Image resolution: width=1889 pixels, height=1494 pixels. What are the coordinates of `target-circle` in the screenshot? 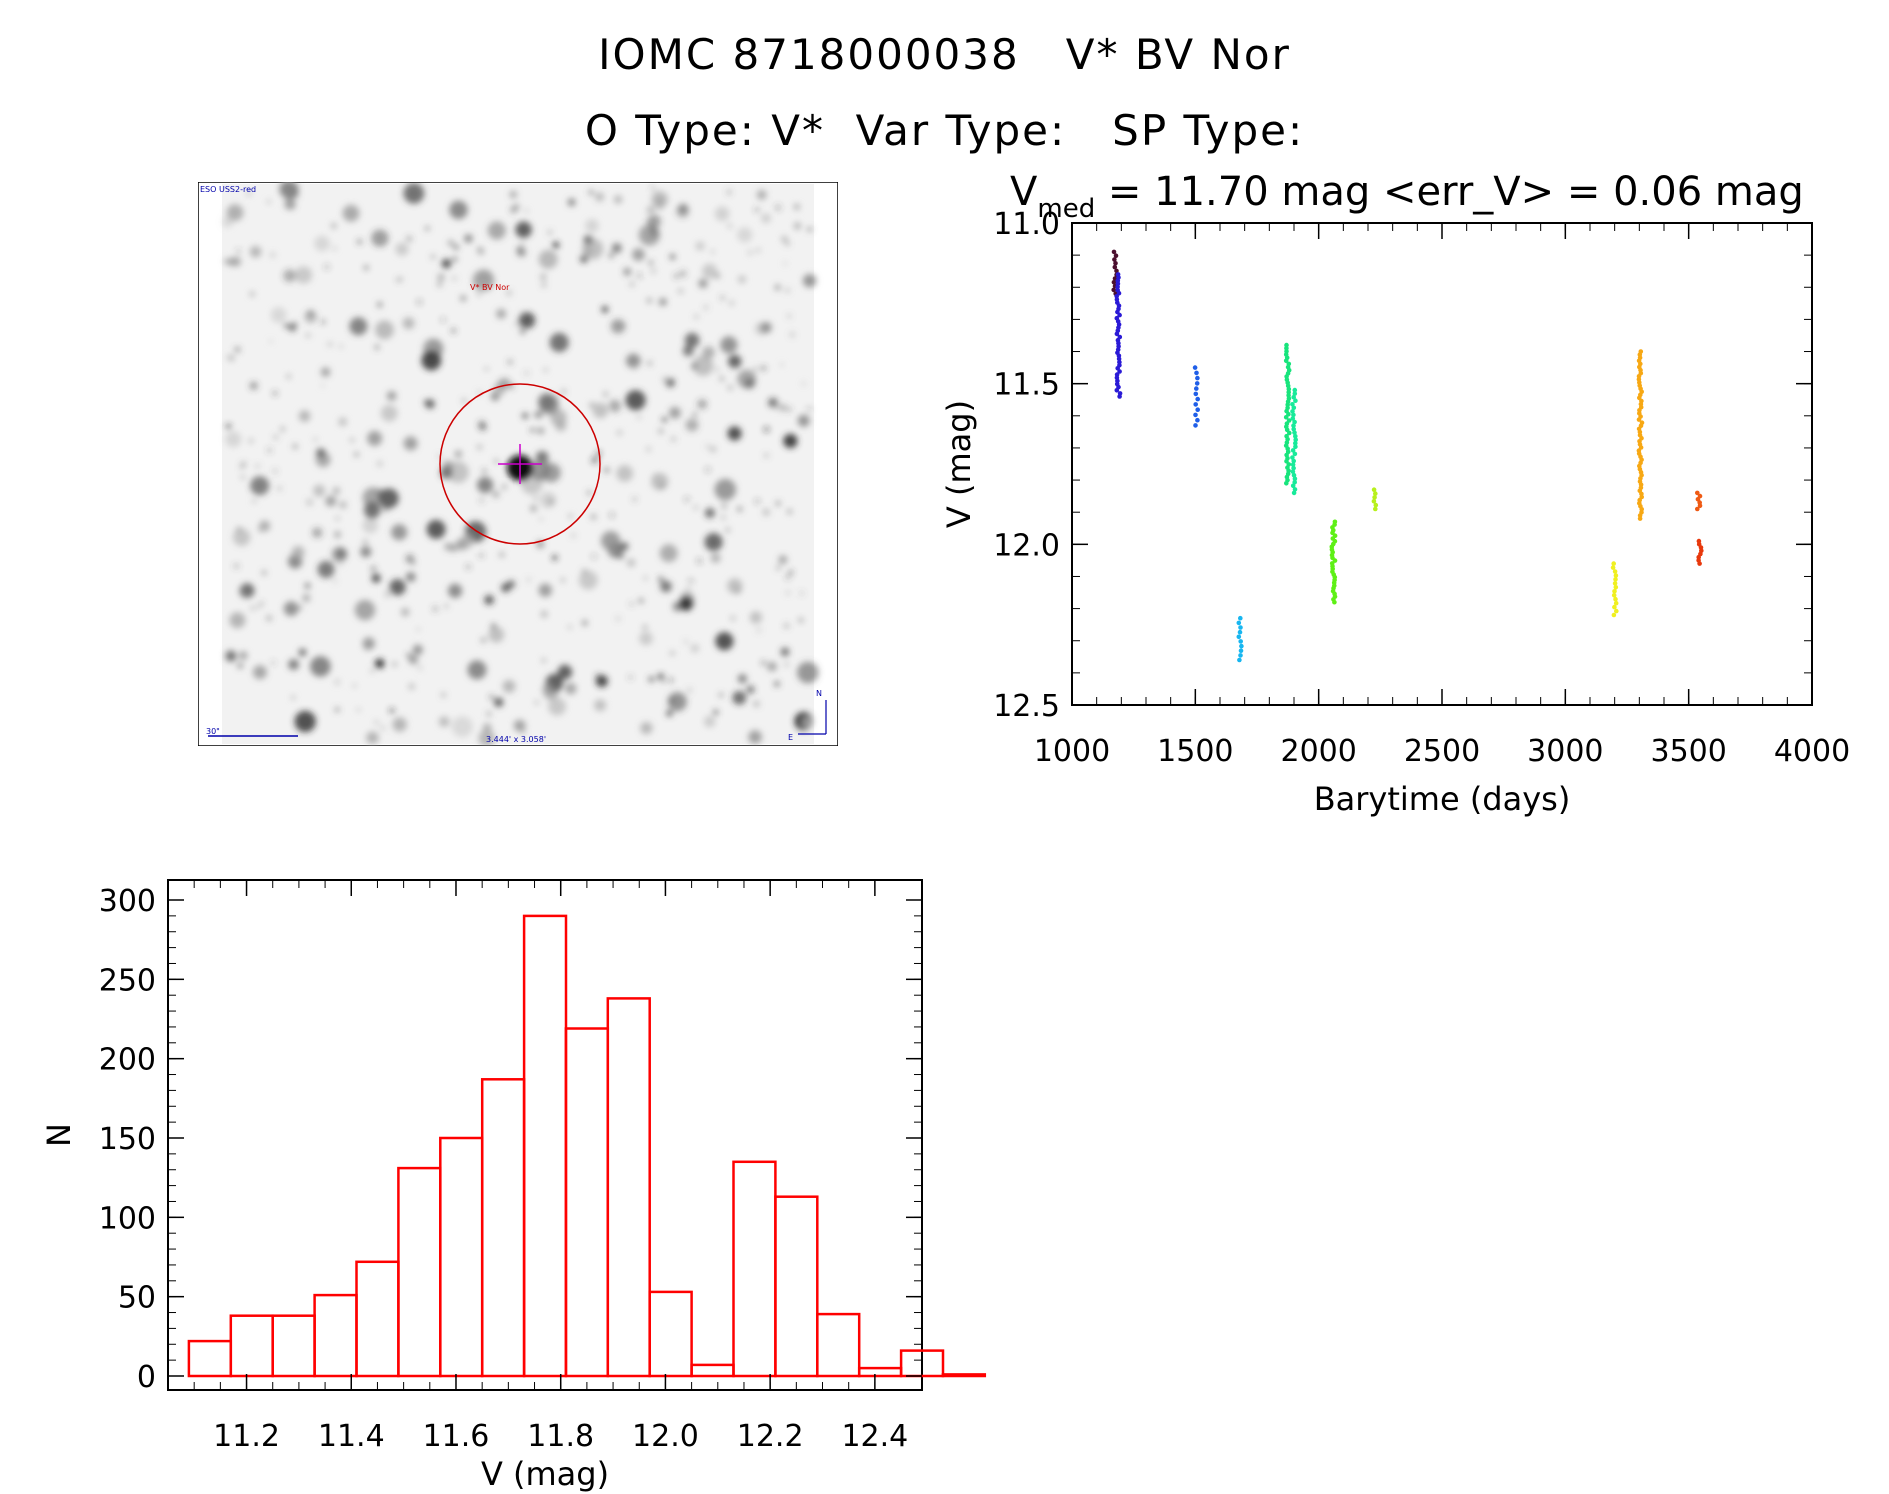 It's located at (520, 464).